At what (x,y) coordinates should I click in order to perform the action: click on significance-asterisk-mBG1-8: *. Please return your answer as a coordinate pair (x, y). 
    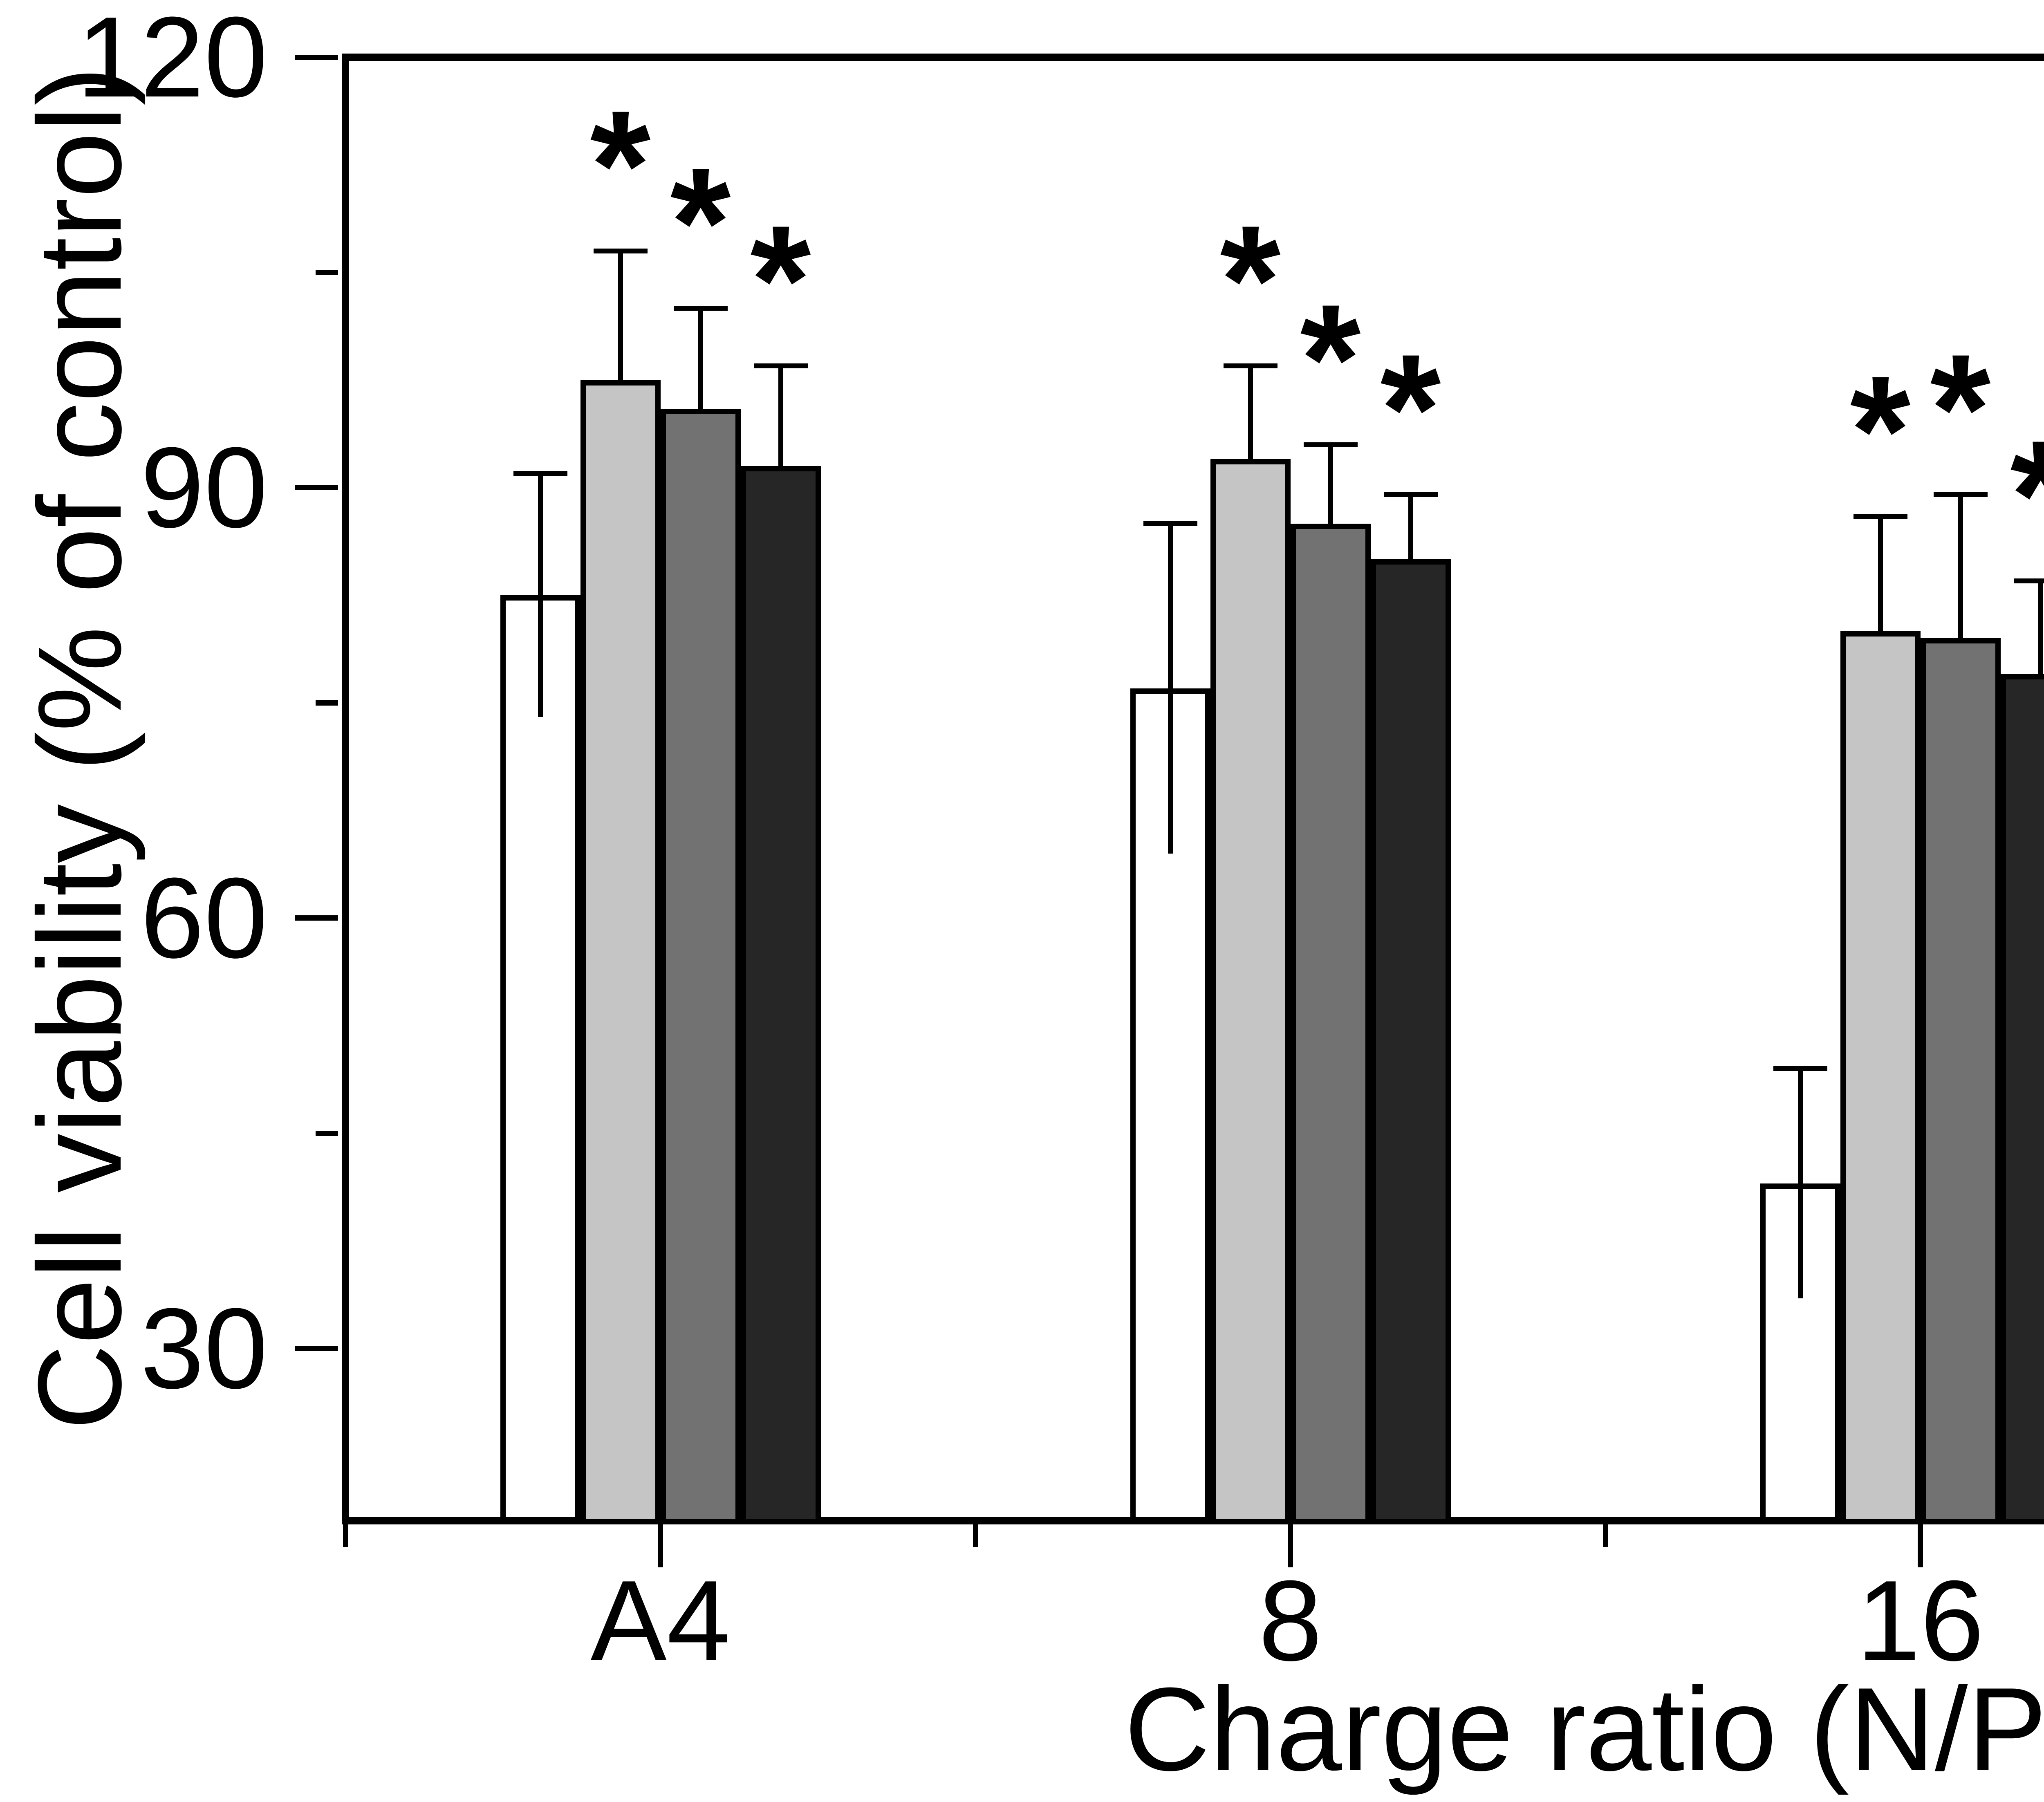
    Looking at the image, I should click on (1250, 280).